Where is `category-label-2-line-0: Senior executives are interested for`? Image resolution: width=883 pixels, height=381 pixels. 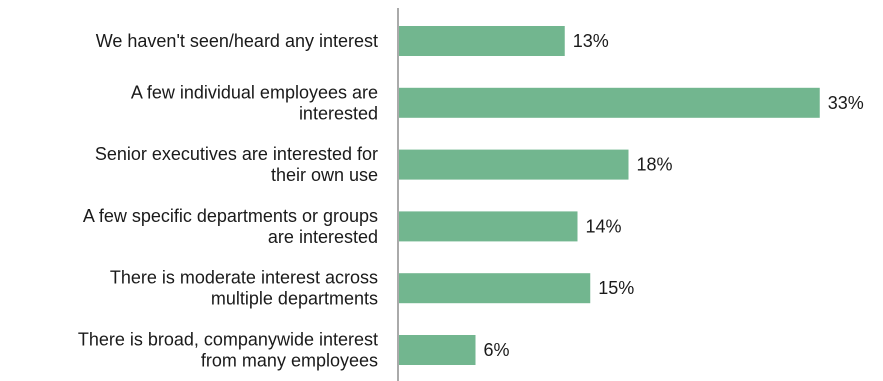
category-label-2-line-0: Senior executives are interested for is located at coordinates (236, 154).